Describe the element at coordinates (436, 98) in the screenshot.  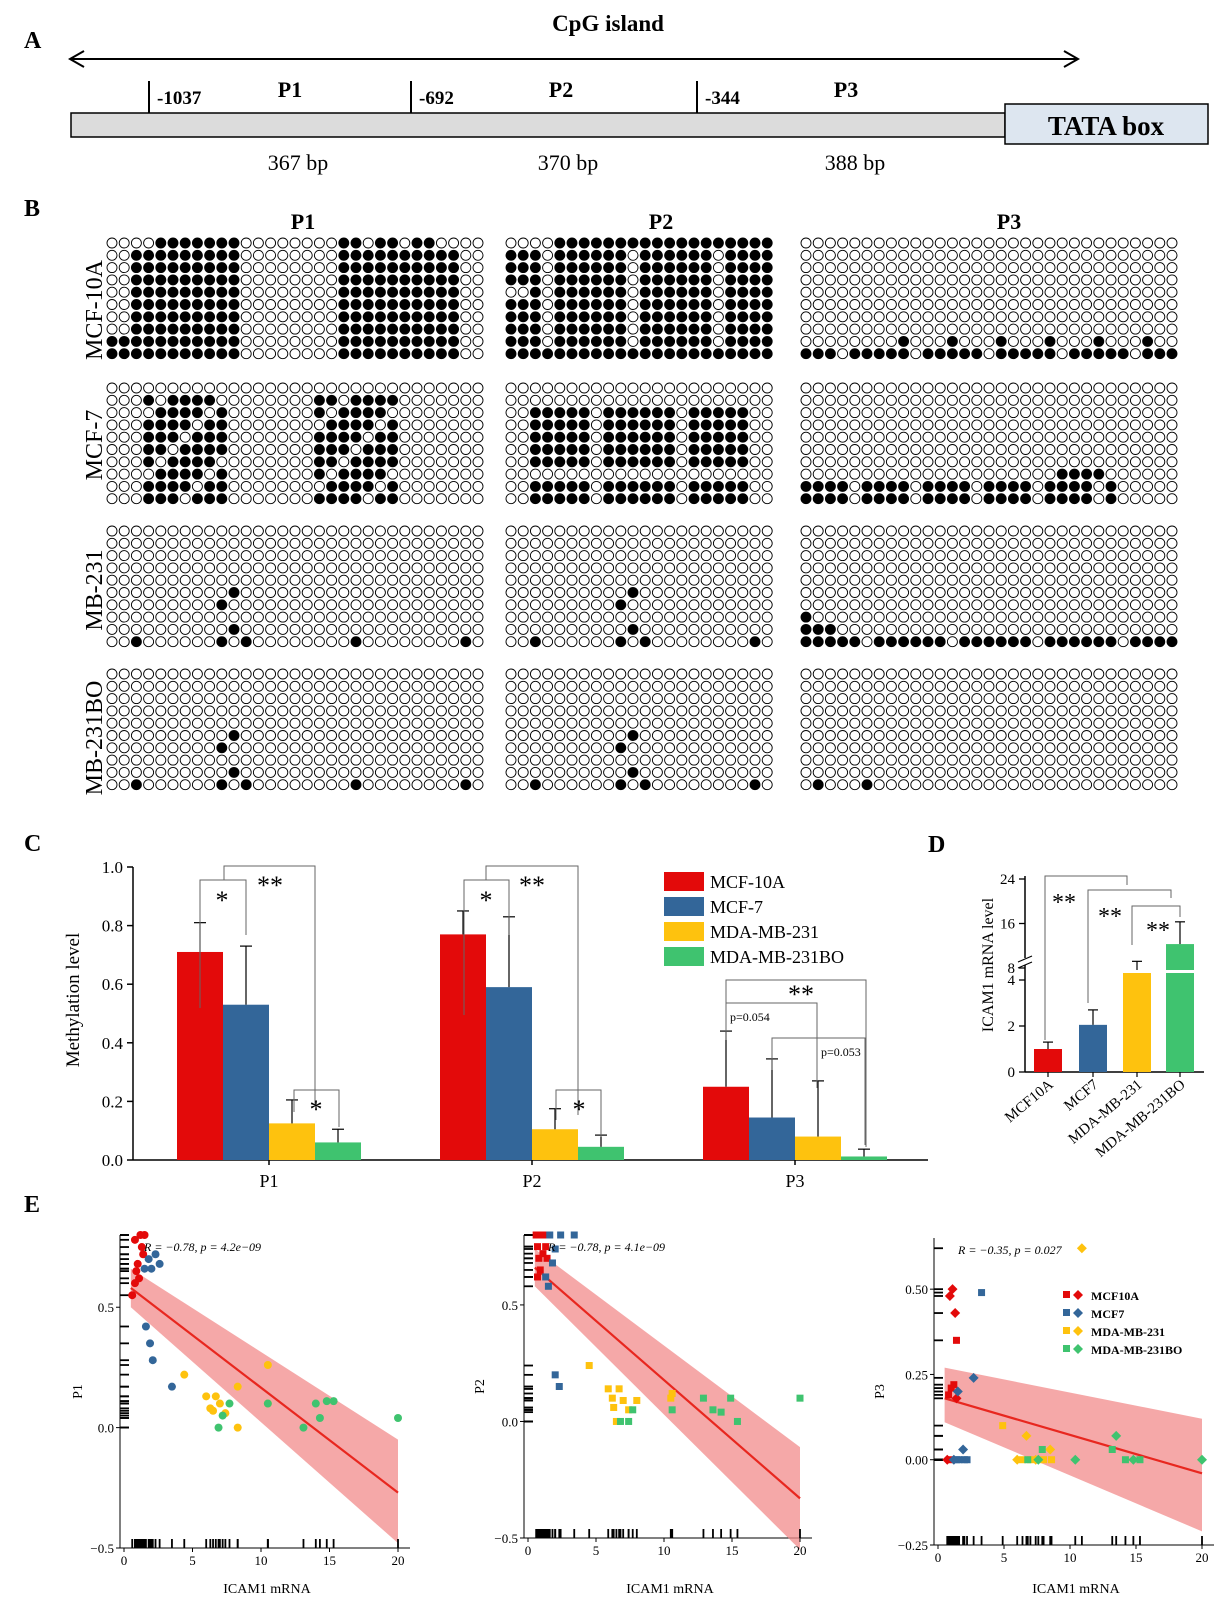
I see `position-label-2: -692` at that location.